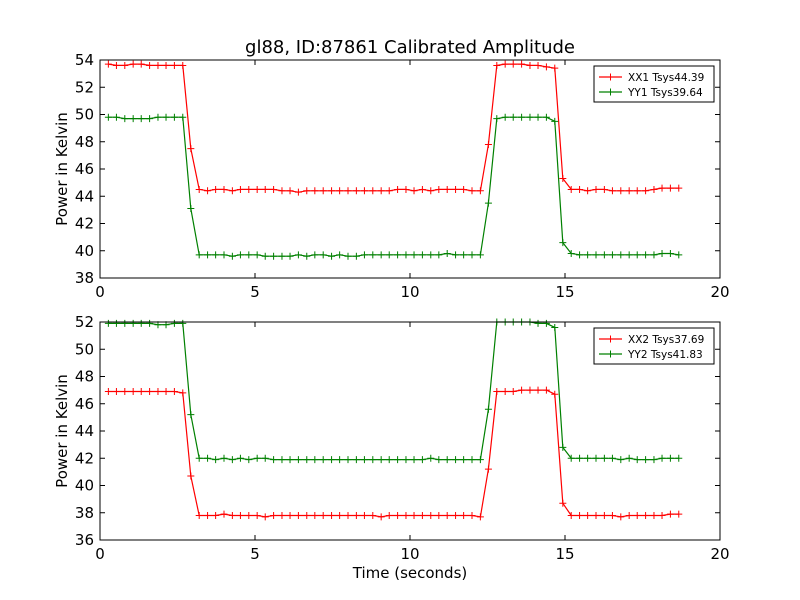  What do you see at coordinates (84, 513) in the screenshot?
I see `y-tick-label: 38` at bounding box center [84, 513].